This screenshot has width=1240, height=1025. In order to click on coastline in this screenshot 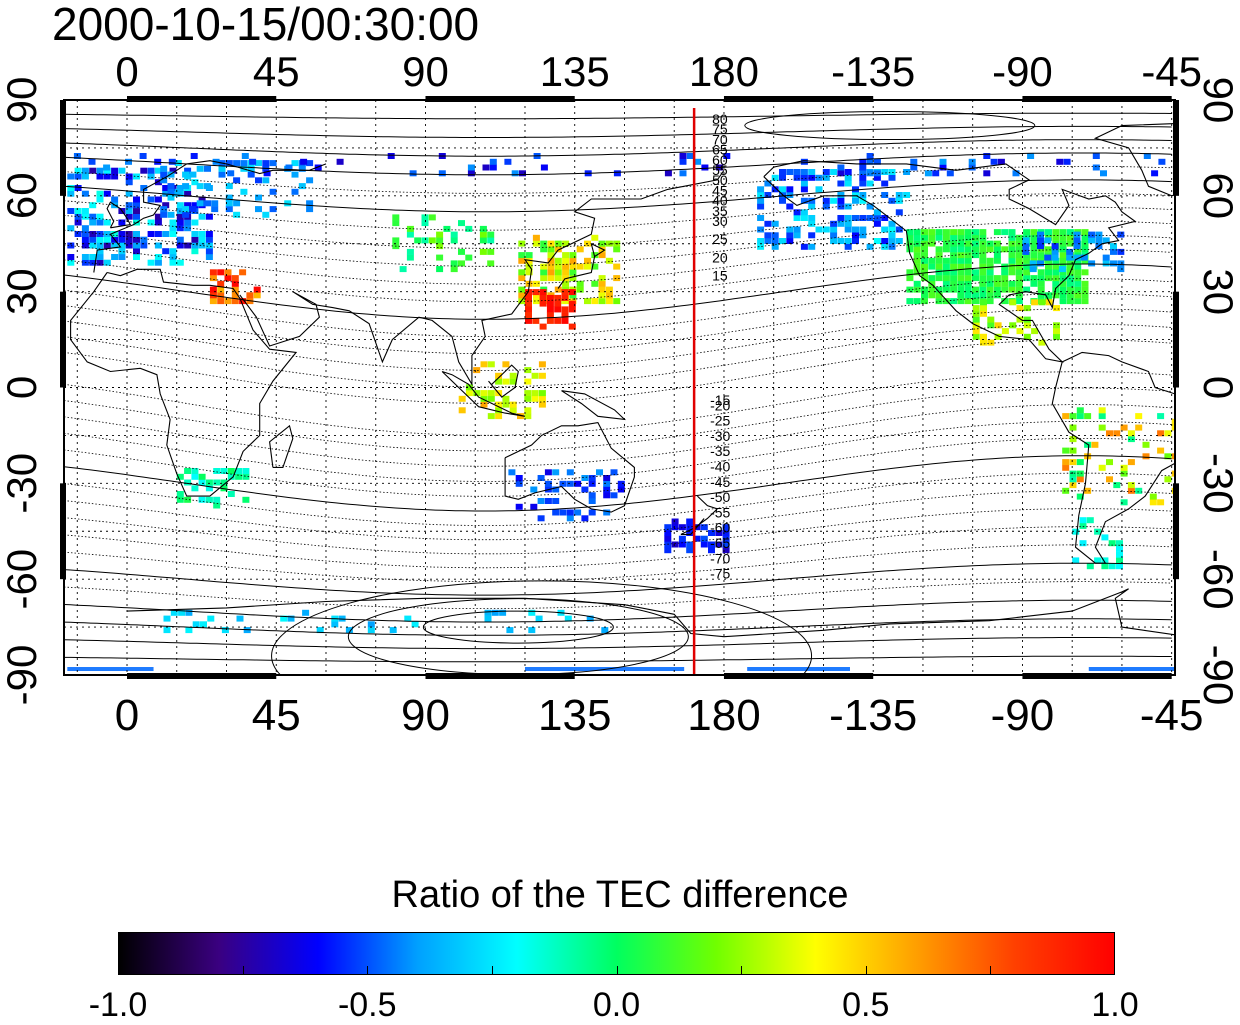, I will do `click(699, 515)`.